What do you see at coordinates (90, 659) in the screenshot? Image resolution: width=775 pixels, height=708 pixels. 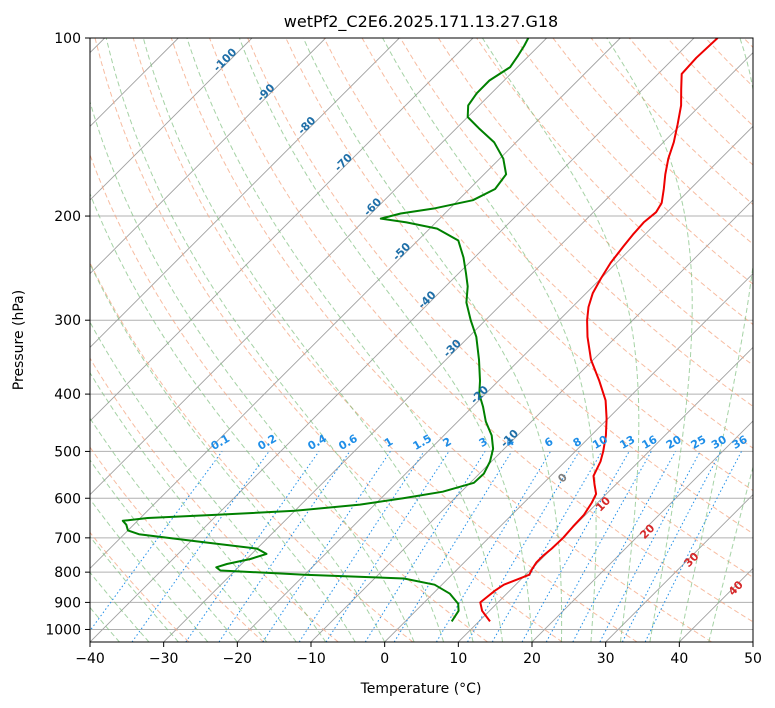 I see `x-tick-label: −40` at bounding box center [90, 659].